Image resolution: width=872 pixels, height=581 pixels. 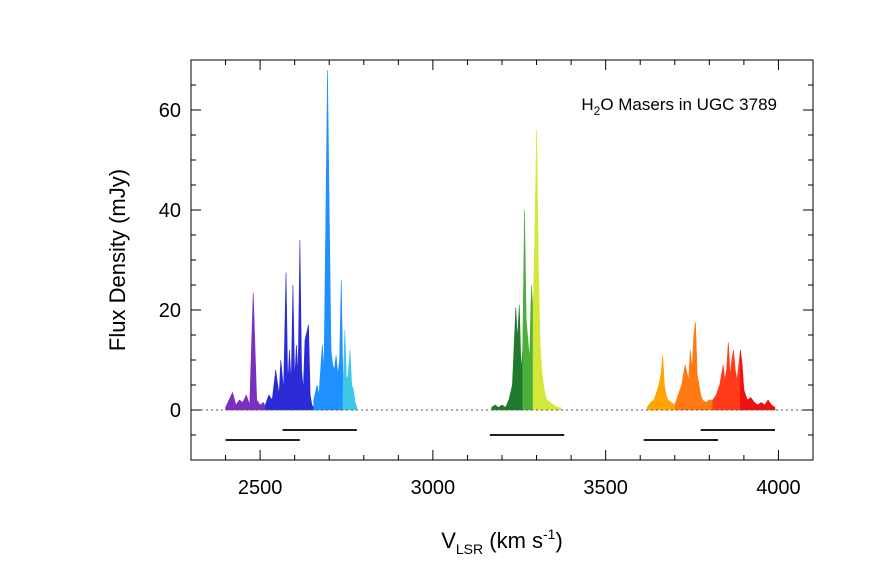 What do you see at coordinates (260, 488) in the screenshot?
I see `x-tick-label: 2500` at bounding box center [260, 488].